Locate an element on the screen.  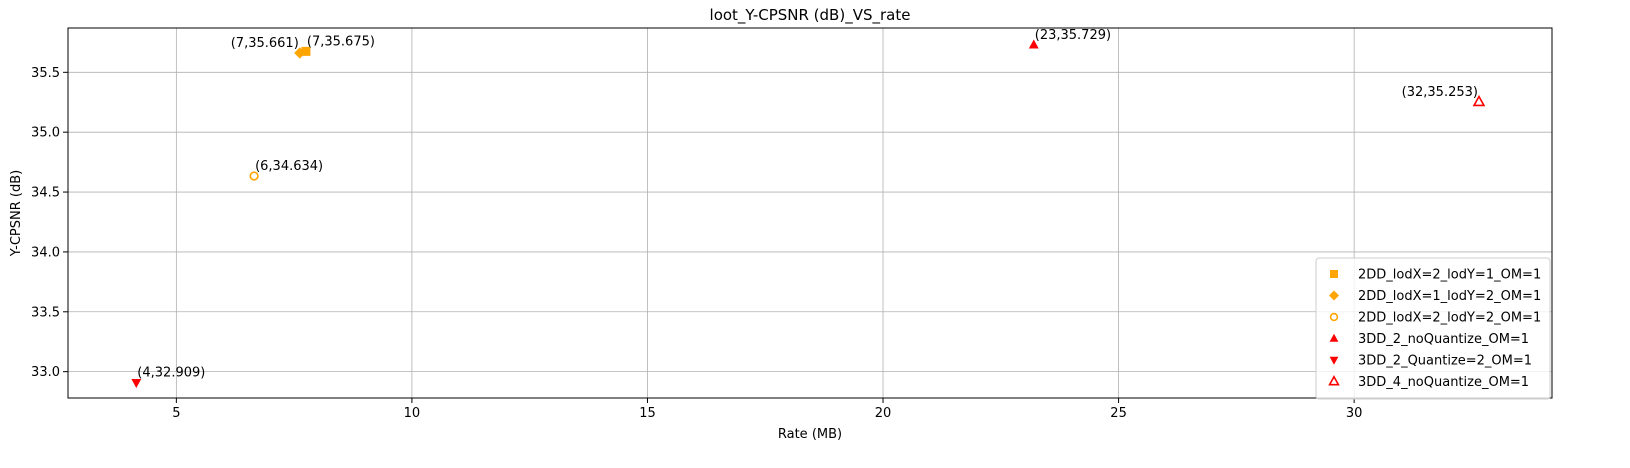
legend-marker-triangle-down is located at coordinates (1334, 360).